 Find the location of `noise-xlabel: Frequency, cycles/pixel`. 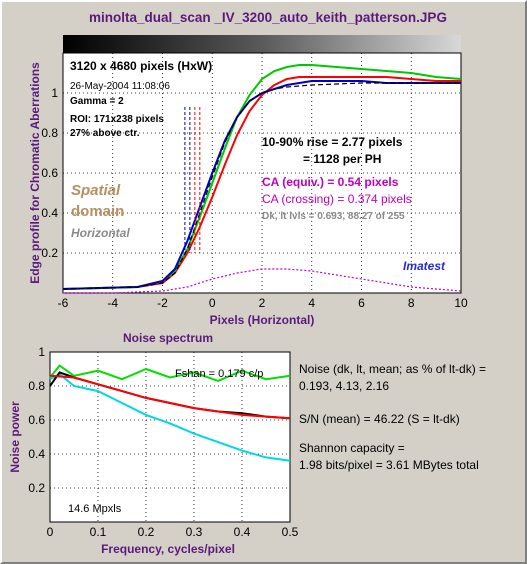

noise-xlabel: Frequency, cycles/pixel is located at coordinates (168, 549).